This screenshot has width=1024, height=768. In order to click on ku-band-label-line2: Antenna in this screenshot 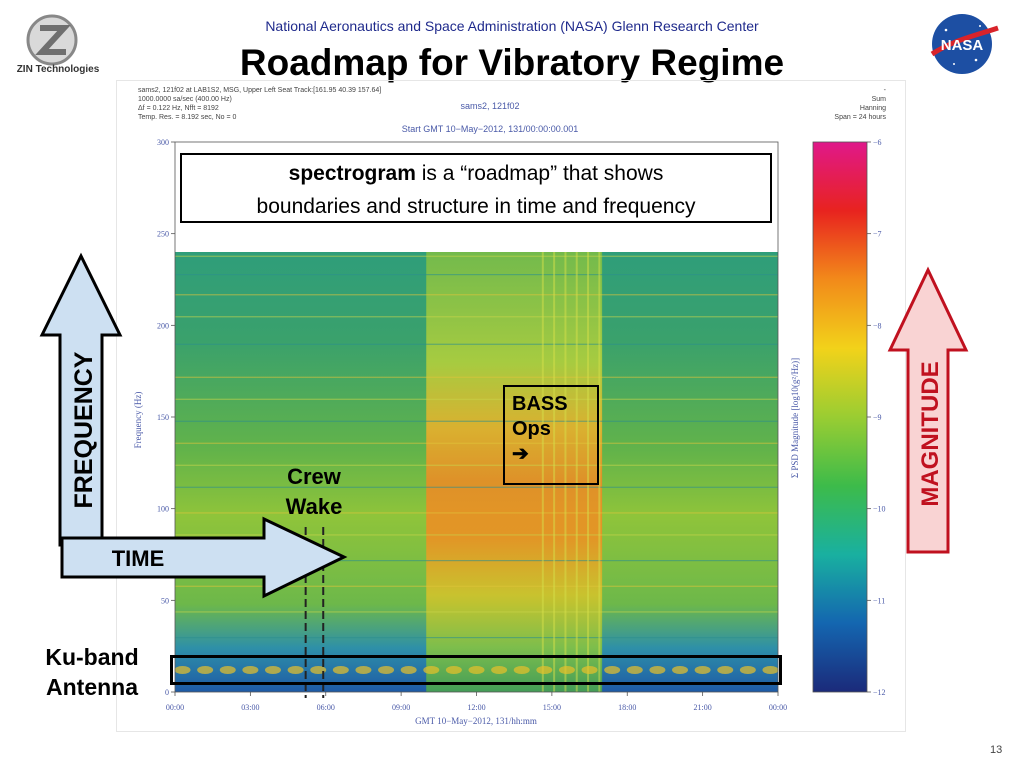, I will do `click(92, 687)`.